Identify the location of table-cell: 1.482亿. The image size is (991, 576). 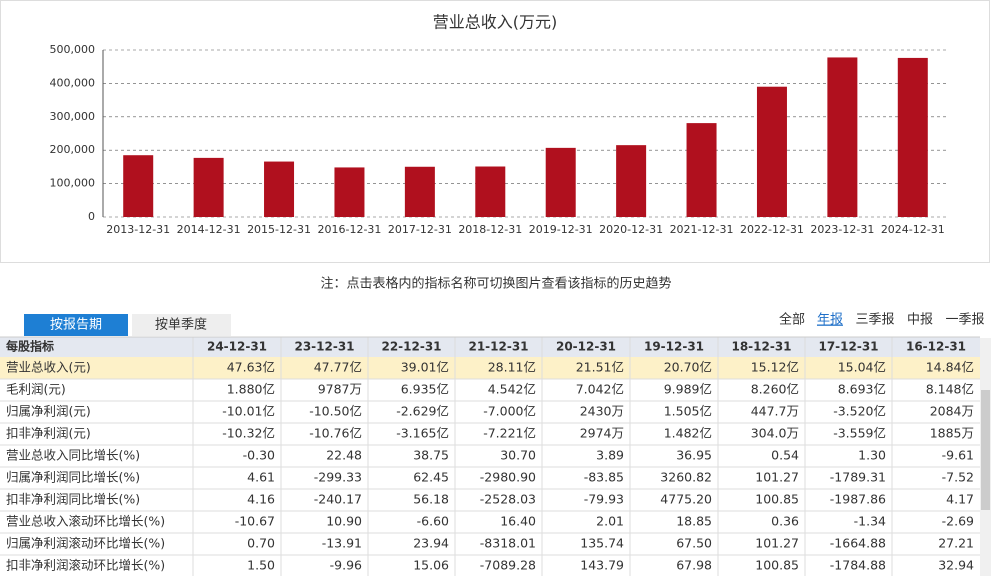
(688, 433).